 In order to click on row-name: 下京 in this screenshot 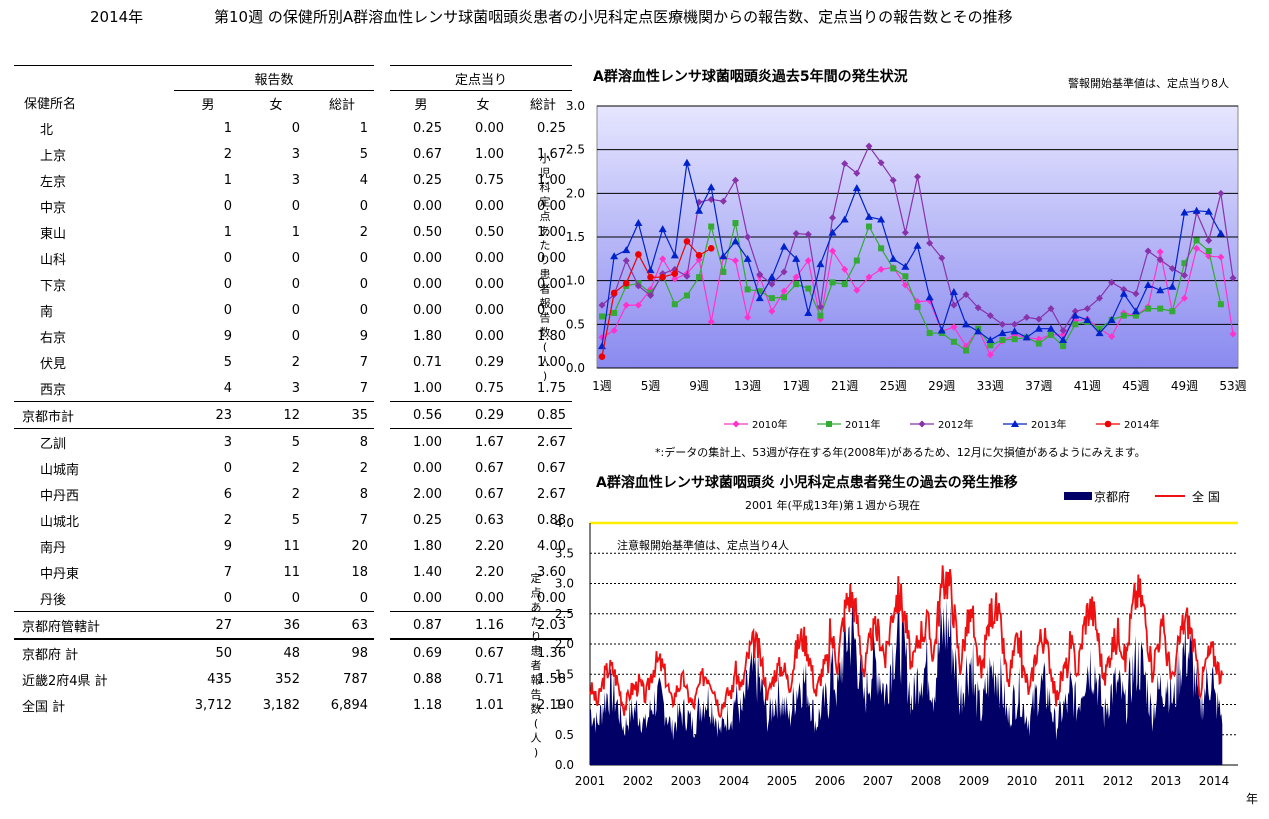, I will do `click(53, 286)`.